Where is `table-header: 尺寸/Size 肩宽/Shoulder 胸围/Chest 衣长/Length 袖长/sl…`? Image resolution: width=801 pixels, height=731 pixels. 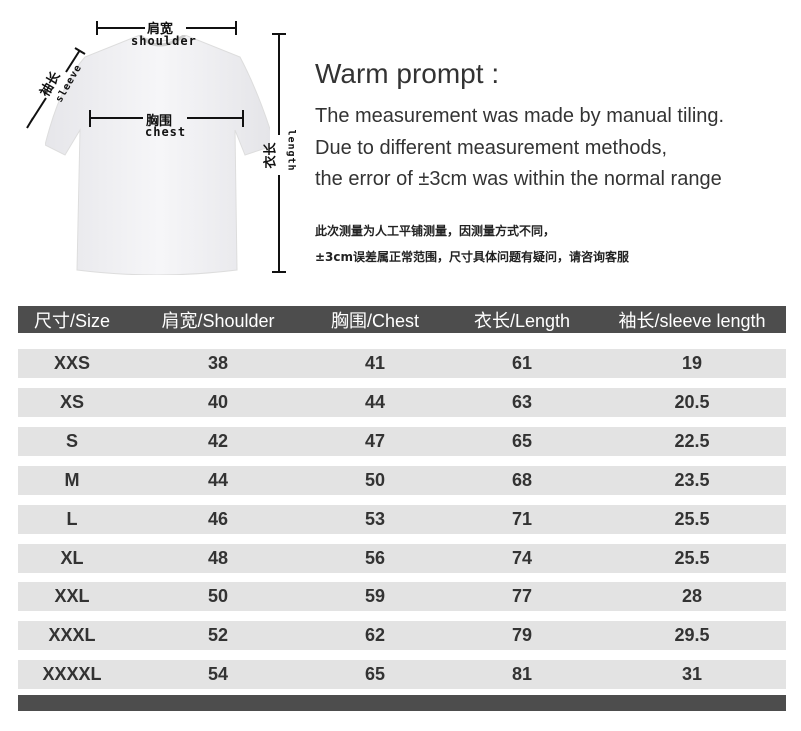 table-header: 尺寸/Size 肩宽/Shoulder 胸围/Chest 衣长/Length 袖长/sl… is located at coordinates (402, 319).